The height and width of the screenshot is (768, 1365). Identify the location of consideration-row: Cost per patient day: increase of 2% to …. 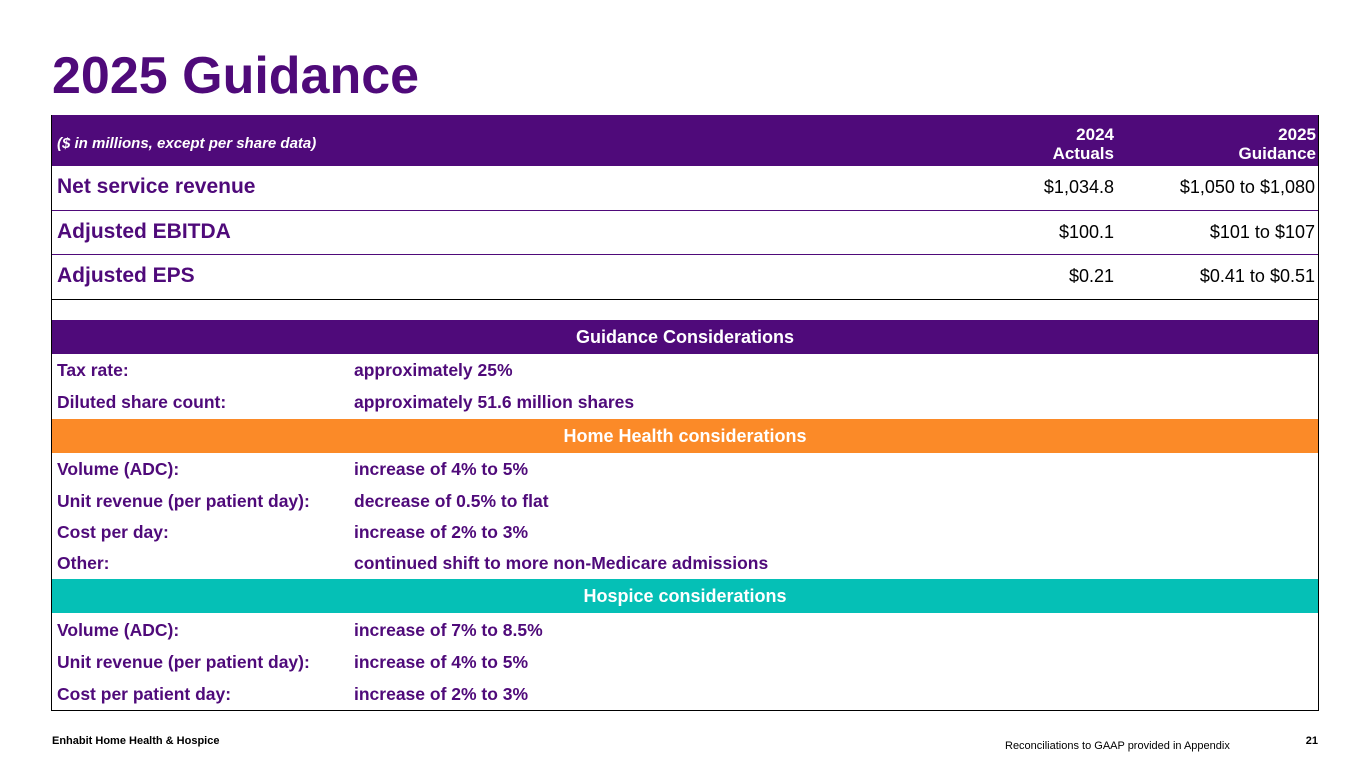
(685, 694).